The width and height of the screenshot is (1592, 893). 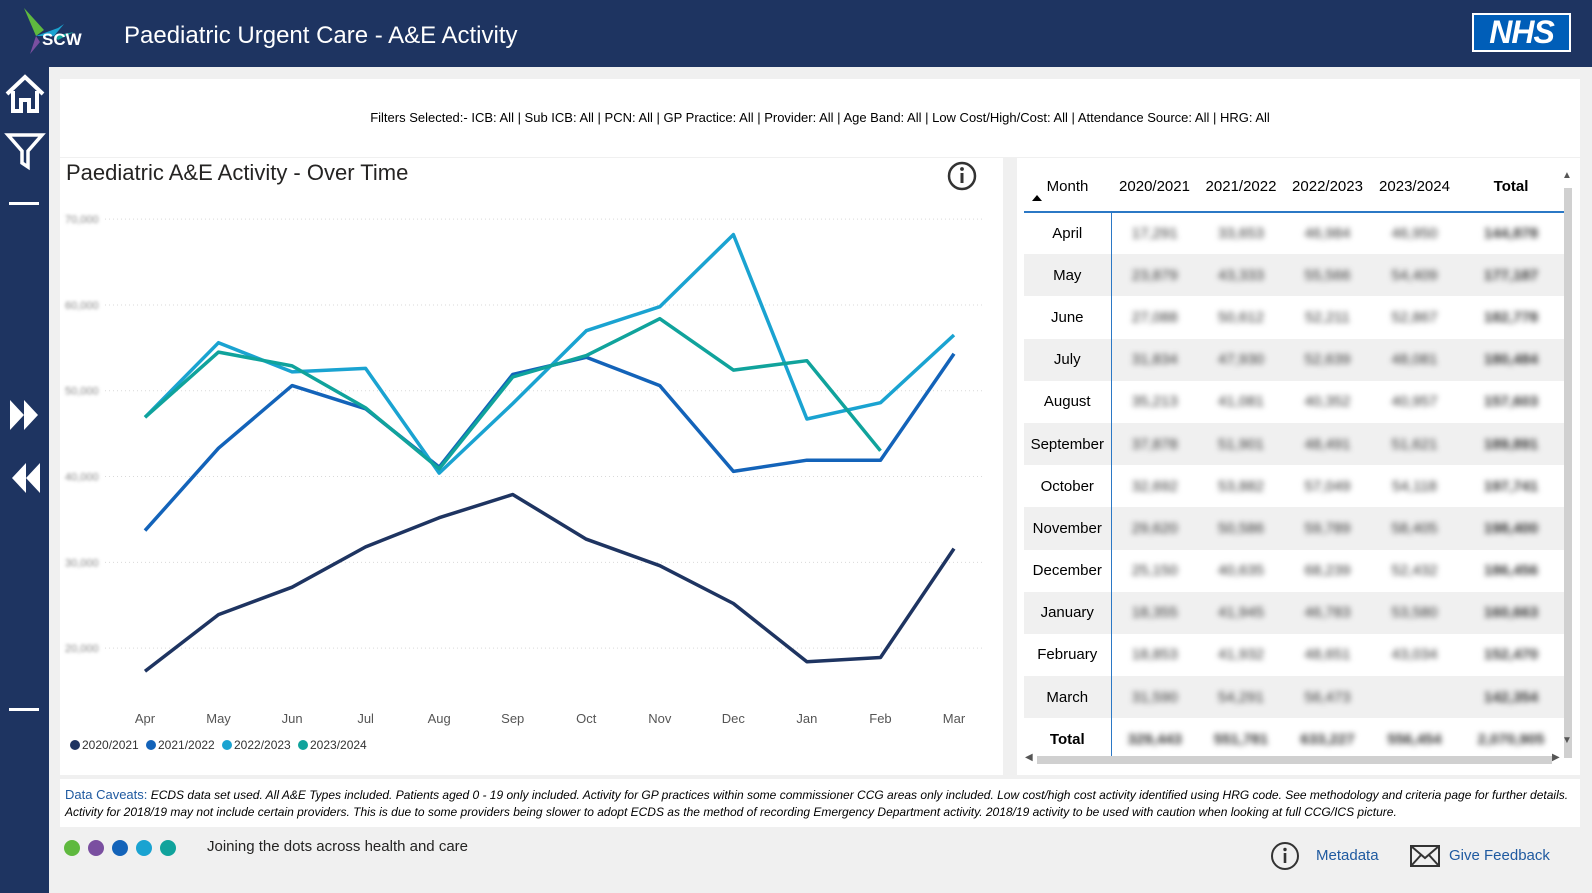 I want to click on sidebar, so click(x=24, y=480).